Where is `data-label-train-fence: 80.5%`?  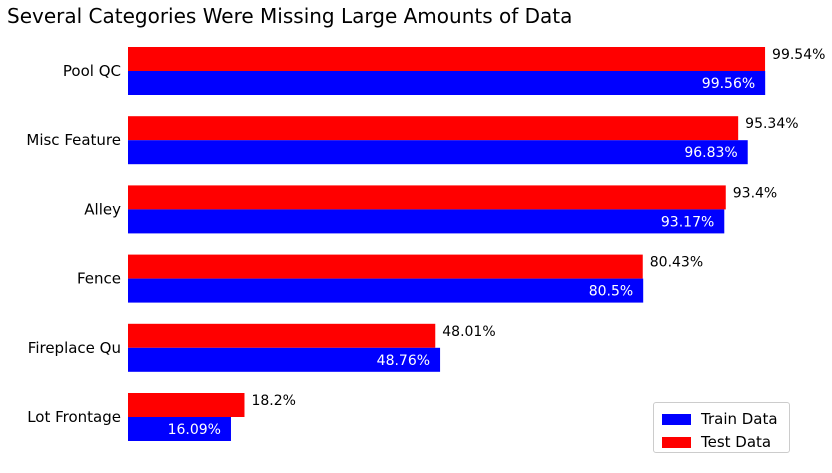
data-label-train-fence: 80.5% is located at coordinates (611, 292).